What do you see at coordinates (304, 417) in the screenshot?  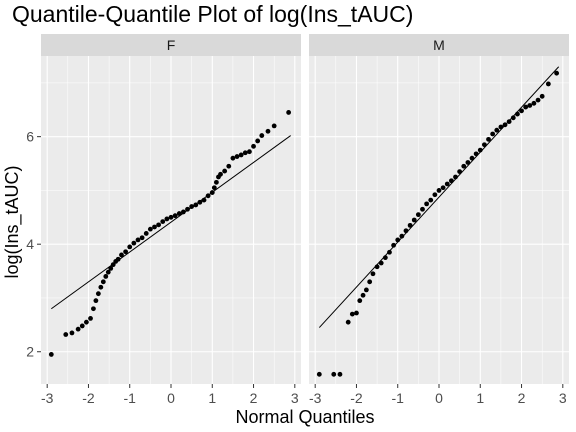 I see `x-axis-title: Normal Quantiles` at bounding box center [304, 417].